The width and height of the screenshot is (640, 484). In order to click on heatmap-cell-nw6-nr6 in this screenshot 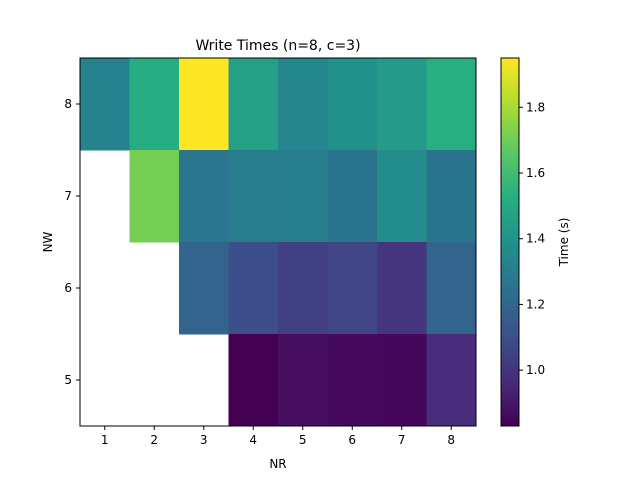, I will do `click(352, 288)`.